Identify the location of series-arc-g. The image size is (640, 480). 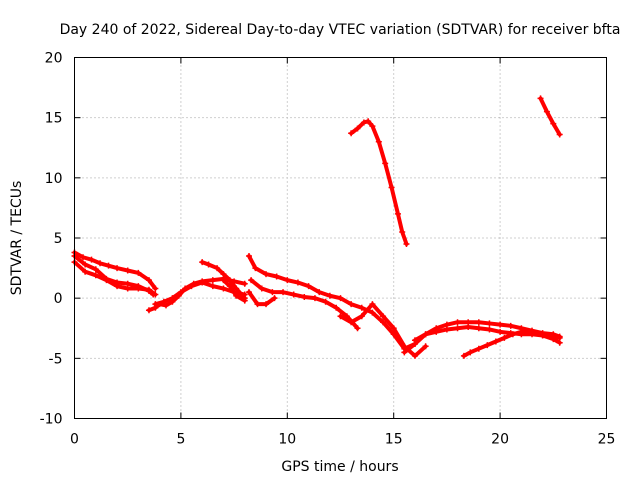
(234, 290).